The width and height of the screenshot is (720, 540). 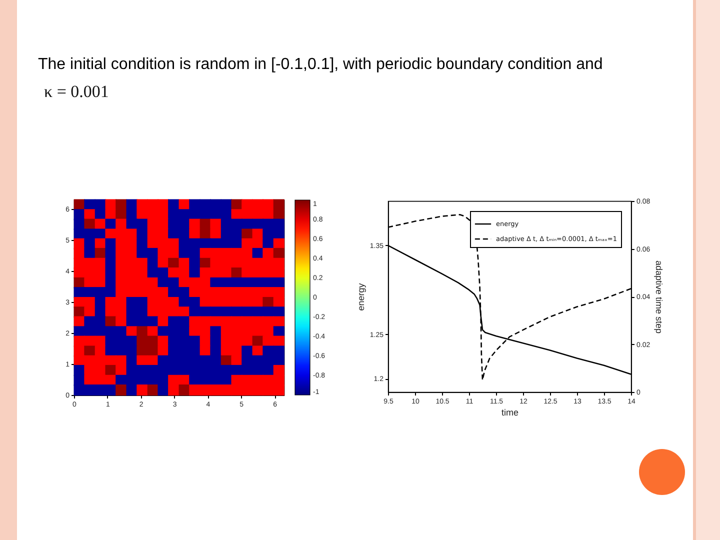 What do you see at coordinates (76, 92) in the screenshot?
I see `chart-subtitle: κ = 0.001` at bounding box center [76, 92].